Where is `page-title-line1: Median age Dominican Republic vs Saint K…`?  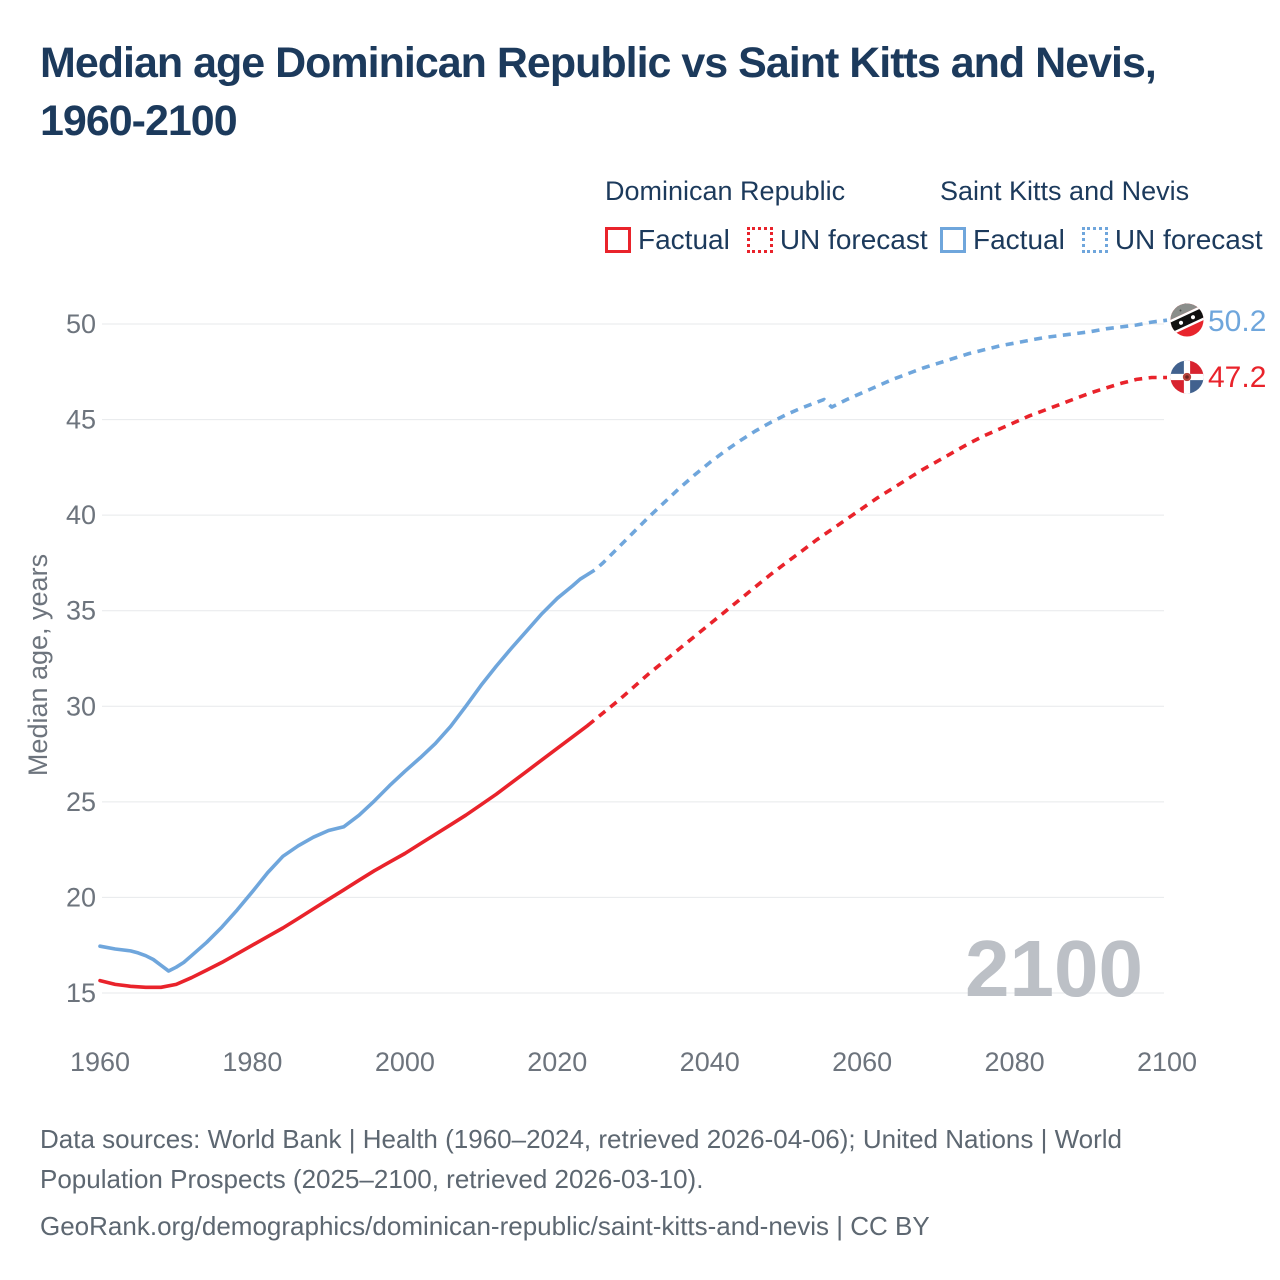 page-title-line1: Median age Dominican Republic vs Saint K… is located at coordinates (598, 63).